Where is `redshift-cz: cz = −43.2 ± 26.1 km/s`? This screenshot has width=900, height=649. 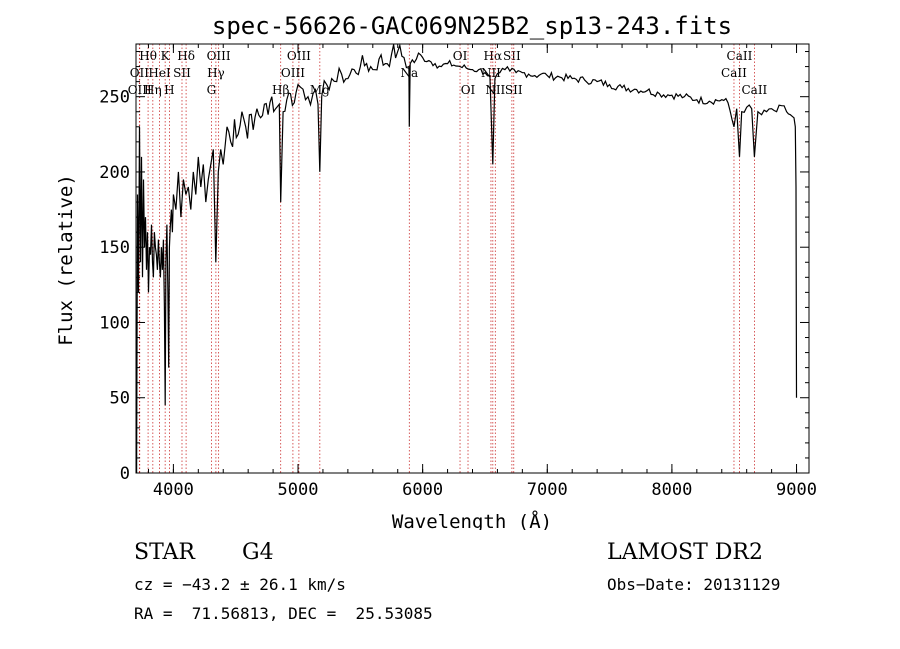
redshift-cz: cz = −43.2 ± 26.1 km/s is located at coordinates (240, 584).